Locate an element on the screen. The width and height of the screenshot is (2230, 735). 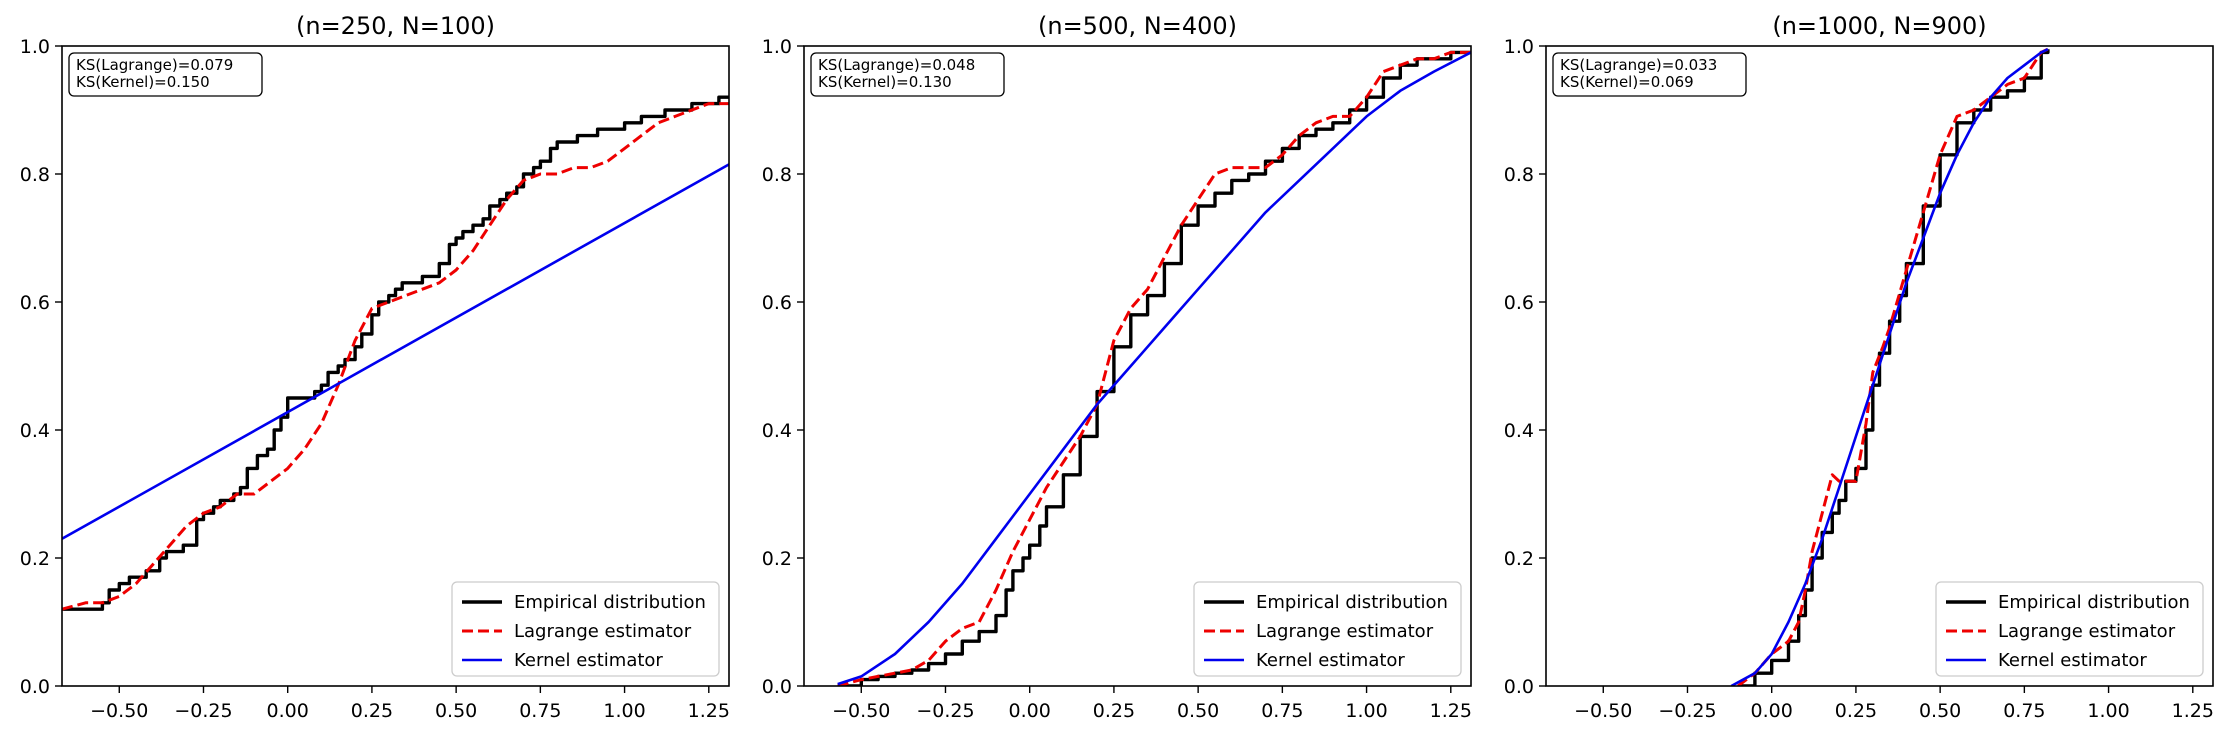
ks-annotation-text: KS(Kernel)=0.069 is located at coordinates (1627, 82).